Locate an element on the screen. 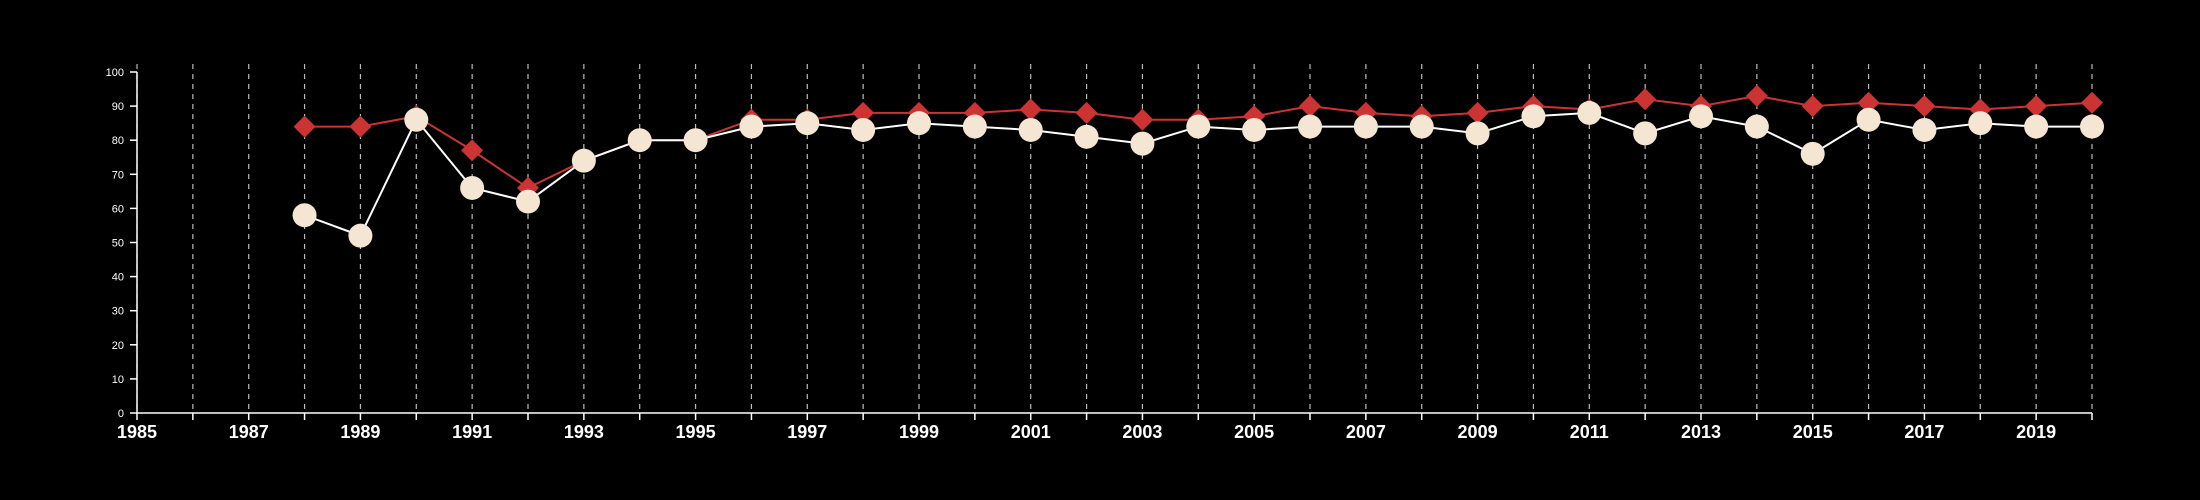  series-1-point-1994 is located at coordinates (639, 140).